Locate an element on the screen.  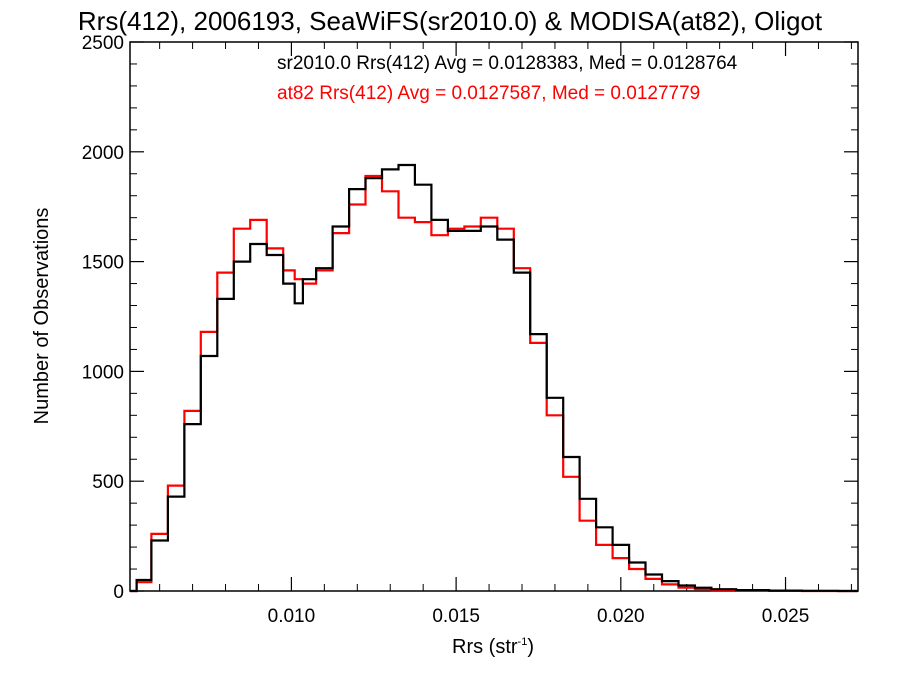
x-axis-label-superscript: -1 is located at coordinates (523, 642).